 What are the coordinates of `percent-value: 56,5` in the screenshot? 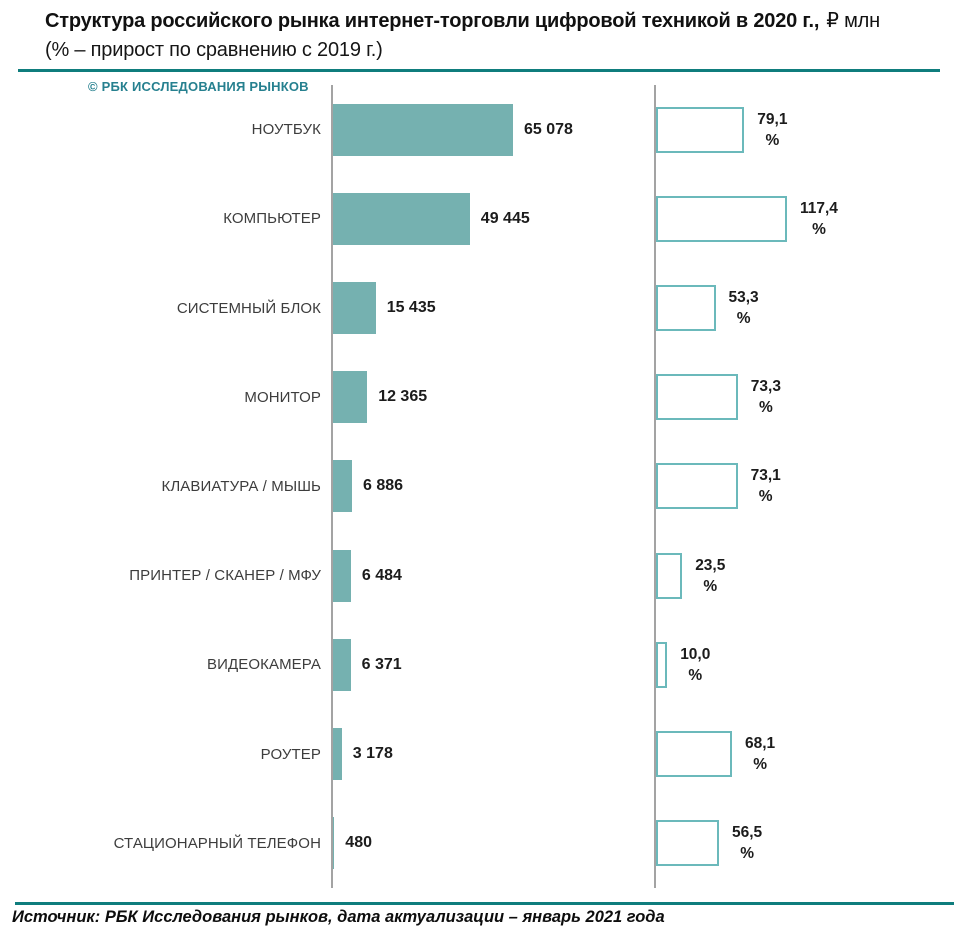 It's located at (747, 833).